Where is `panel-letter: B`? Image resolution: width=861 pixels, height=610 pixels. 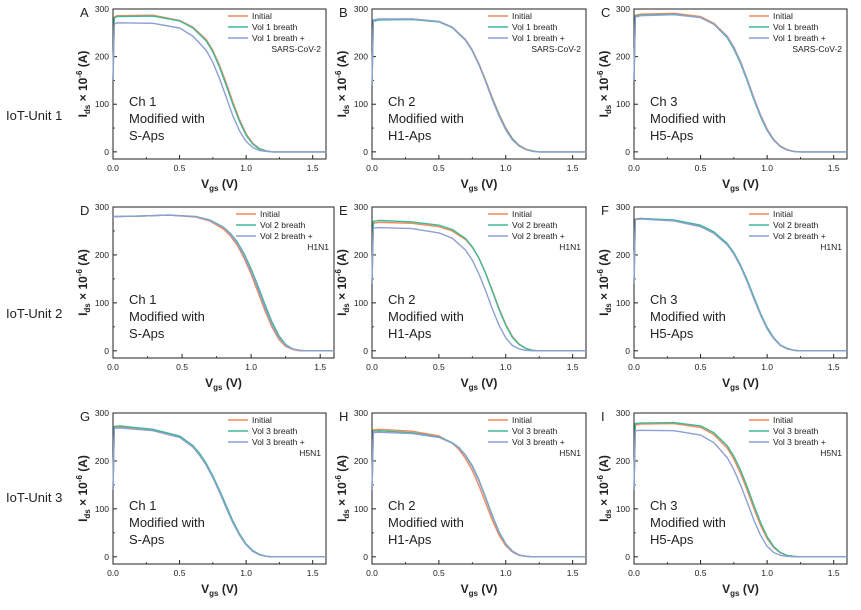 panel-letter: B is located at coordinates (343, 12).